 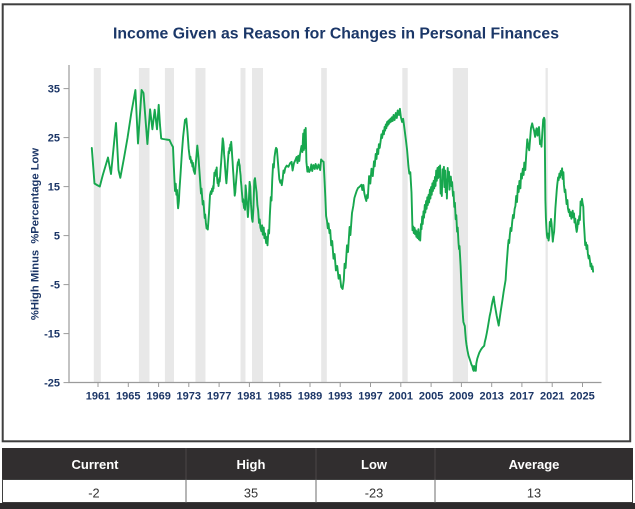 What do you see at coordinates (534, 464) in the screenshot?
I see `svg-text: Average` at bounding box center [534, 464].